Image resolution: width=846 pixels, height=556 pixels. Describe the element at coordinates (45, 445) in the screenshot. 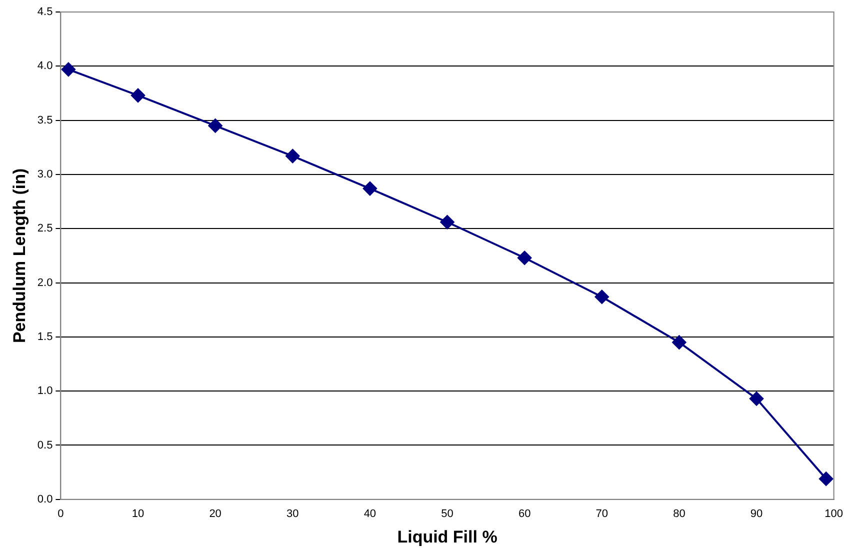

I see `y-tick-label: 0.5` at that location.